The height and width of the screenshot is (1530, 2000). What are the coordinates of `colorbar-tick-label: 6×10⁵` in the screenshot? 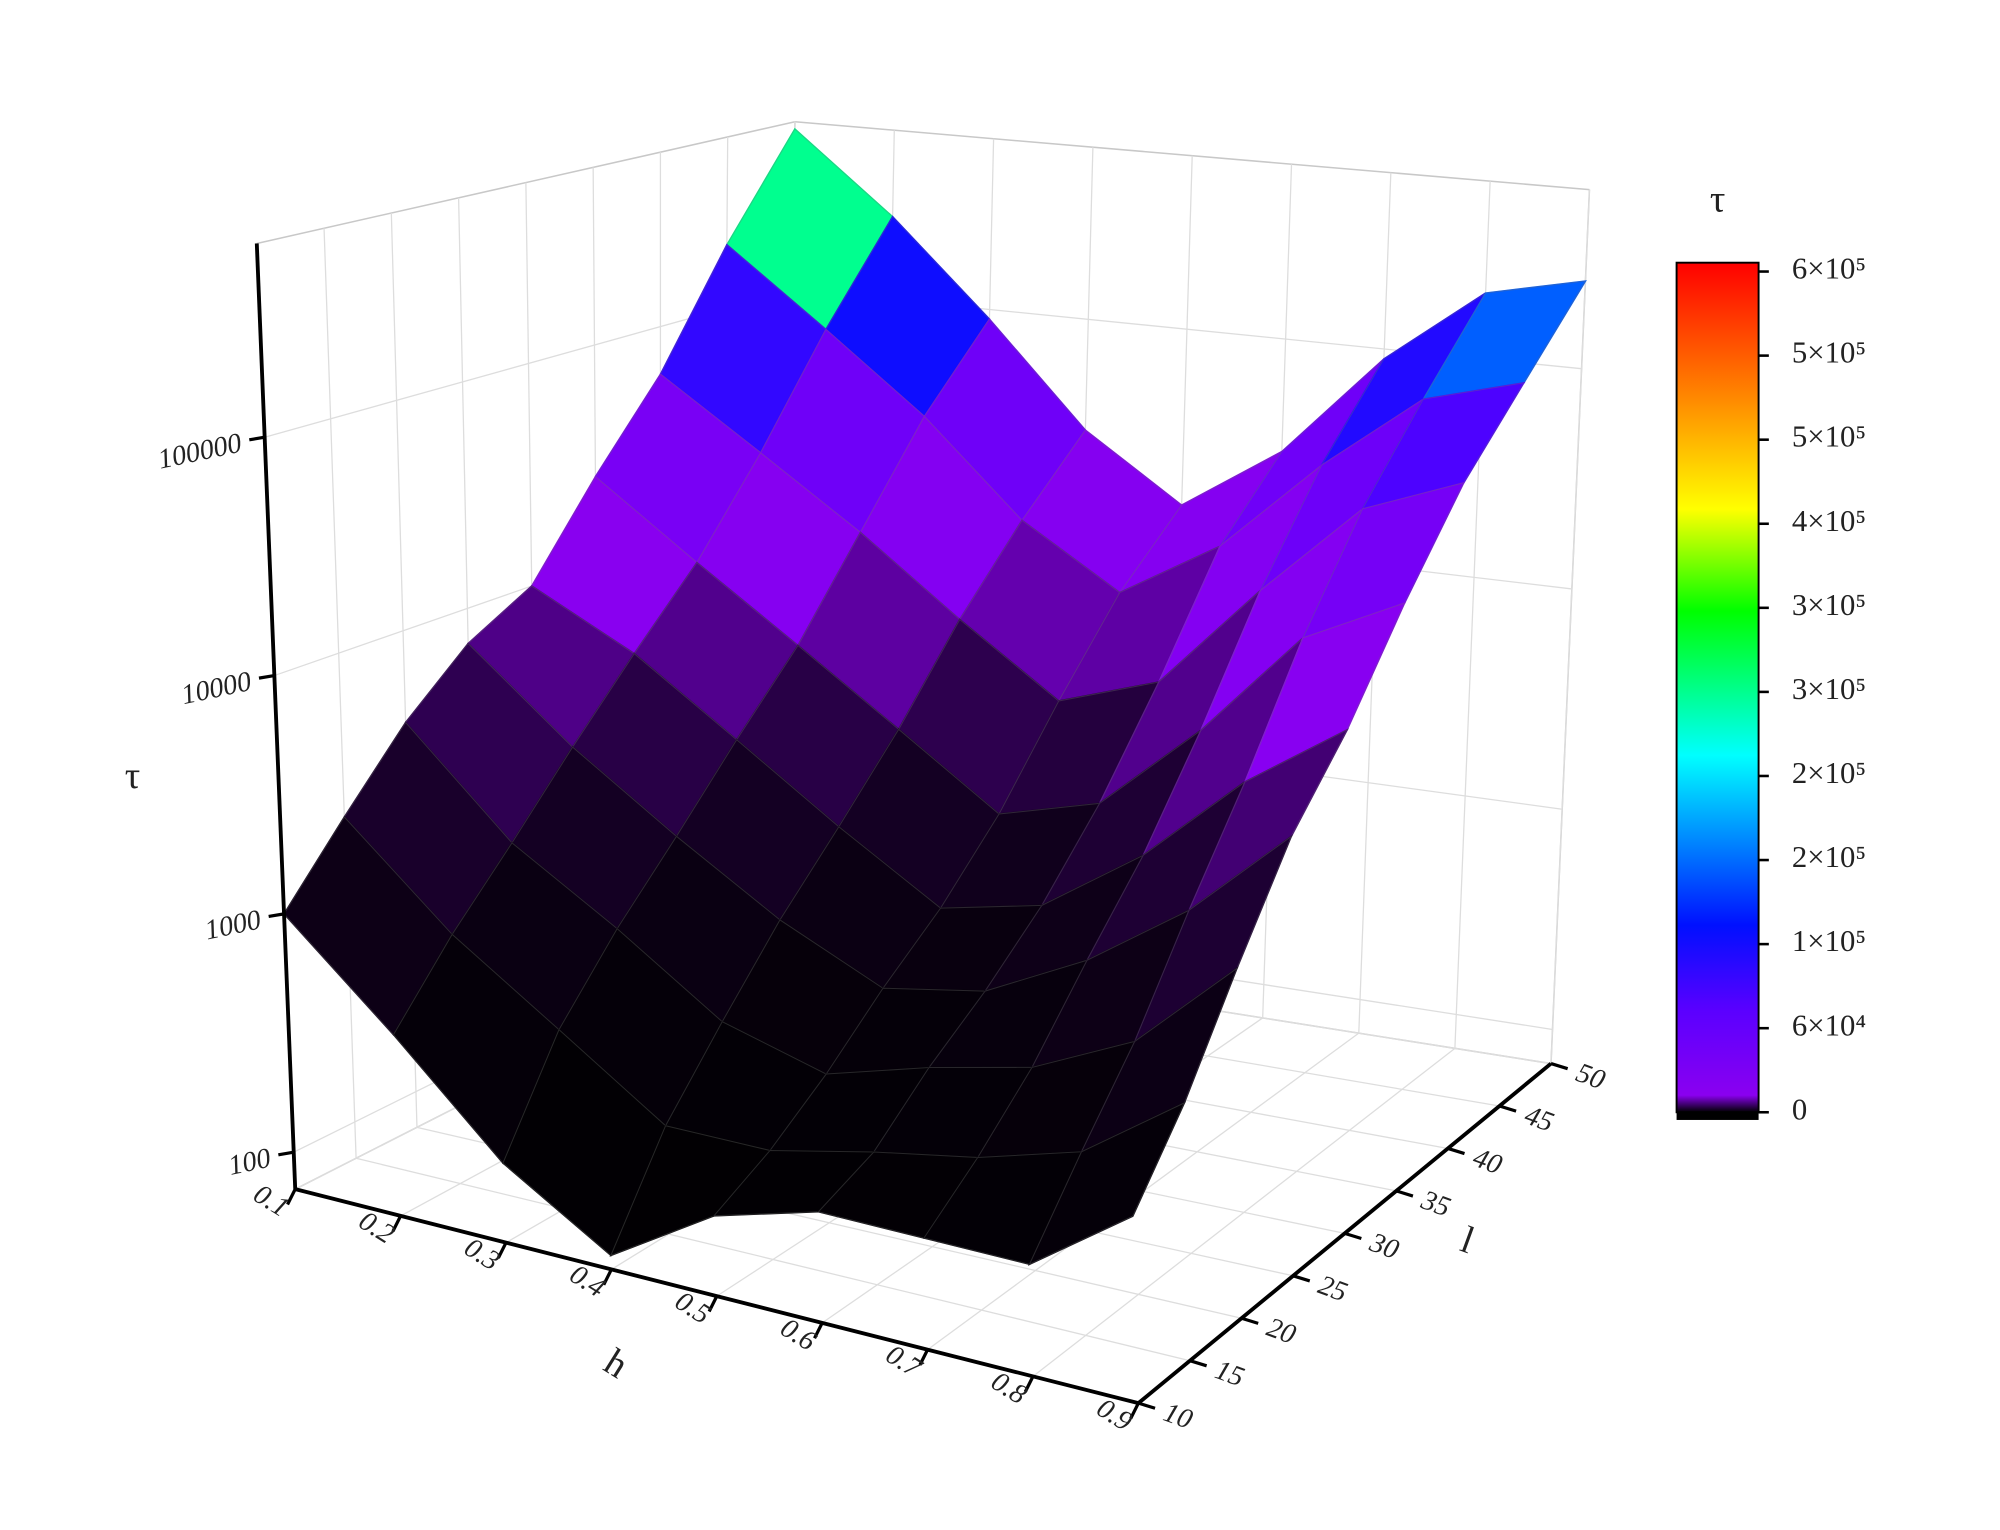 It's located at (1829, 269).